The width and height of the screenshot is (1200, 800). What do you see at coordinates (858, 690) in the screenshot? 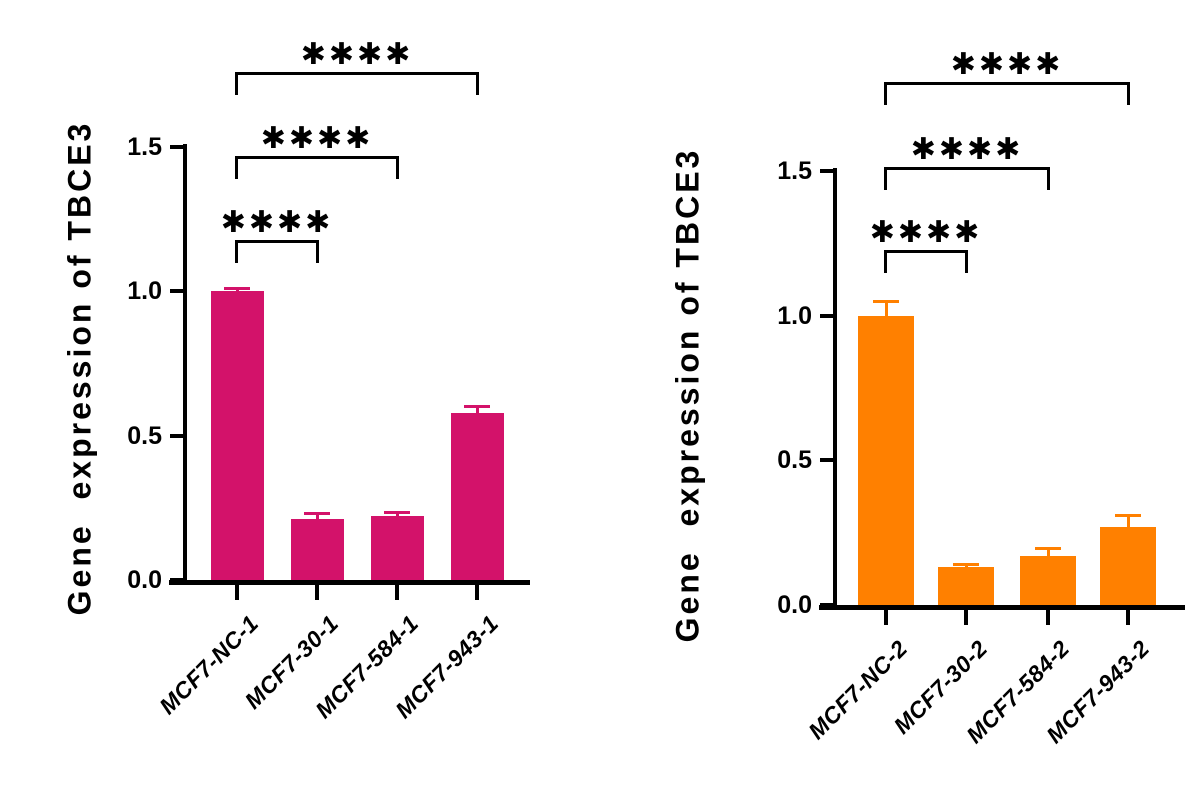
I see `x-tick-label: MCF7-NC-2` at bounding box center [858, 690].